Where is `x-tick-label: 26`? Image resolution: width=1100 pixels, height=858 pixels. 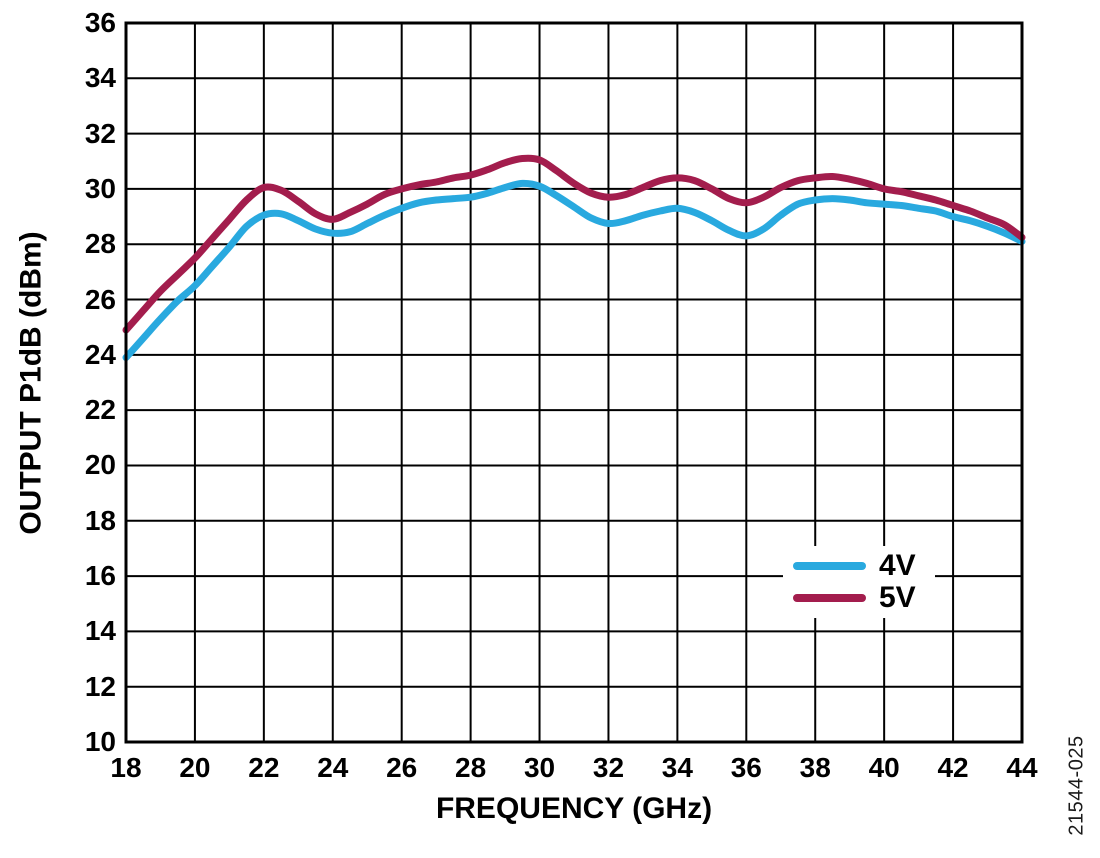
x-tick-label: 26 is located at coordinates (402, 767).